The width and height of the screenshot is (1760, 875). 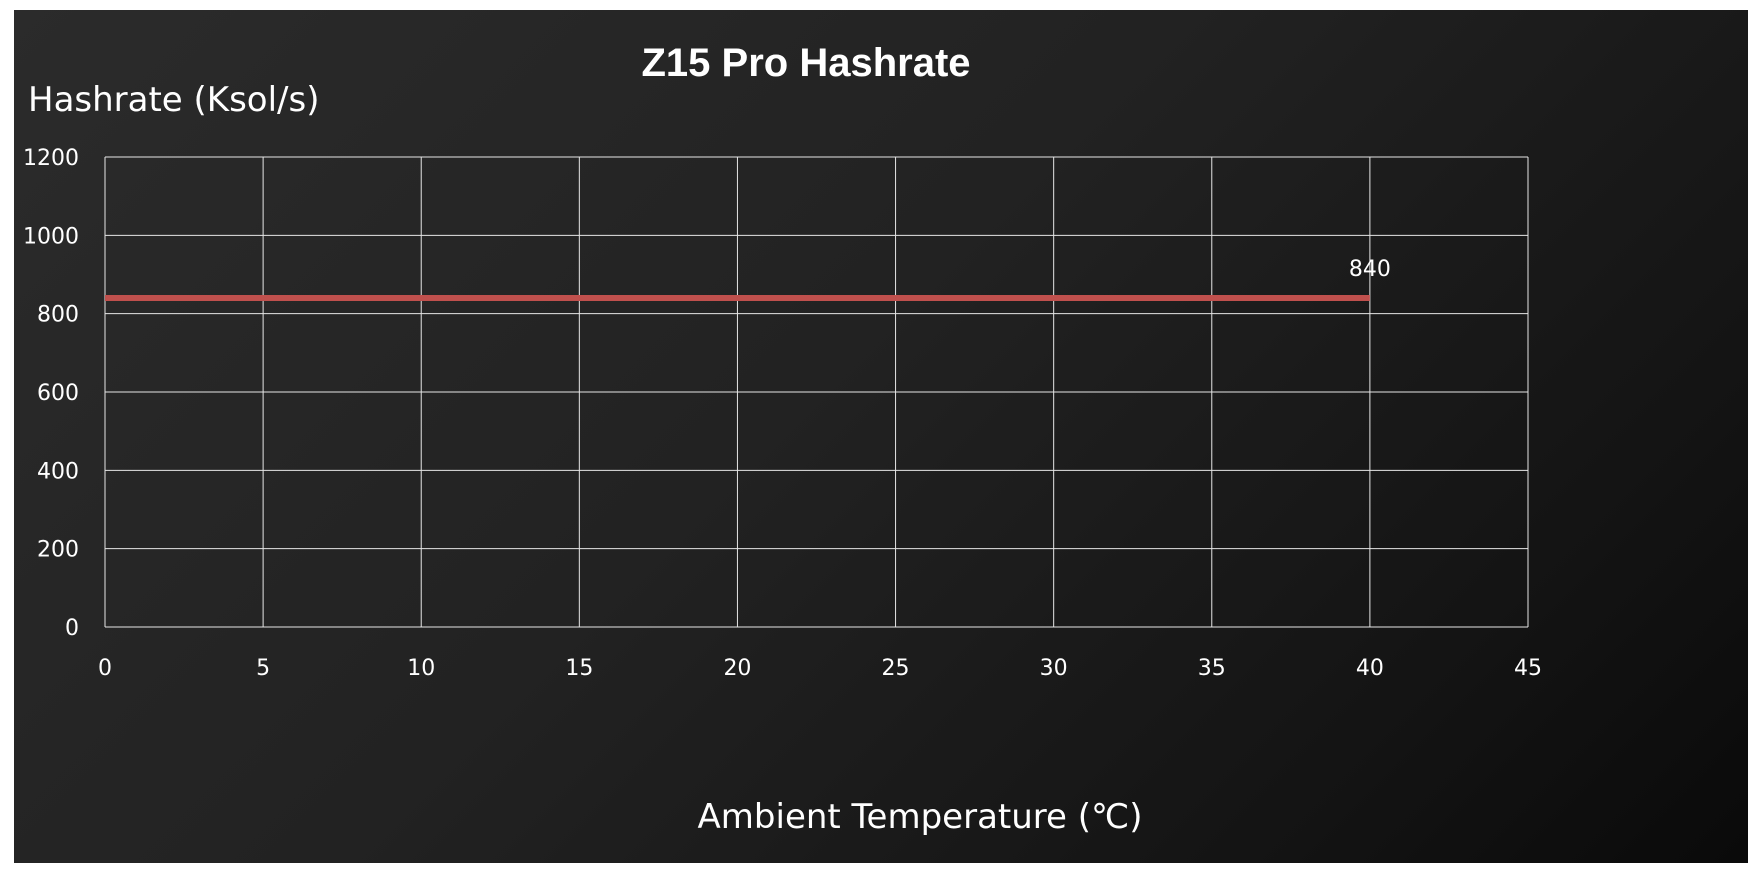 What do you see at coordinates (896, 668) in the screenshot?
I see `x-tick-label: 25` at bounding box center [896, 668].